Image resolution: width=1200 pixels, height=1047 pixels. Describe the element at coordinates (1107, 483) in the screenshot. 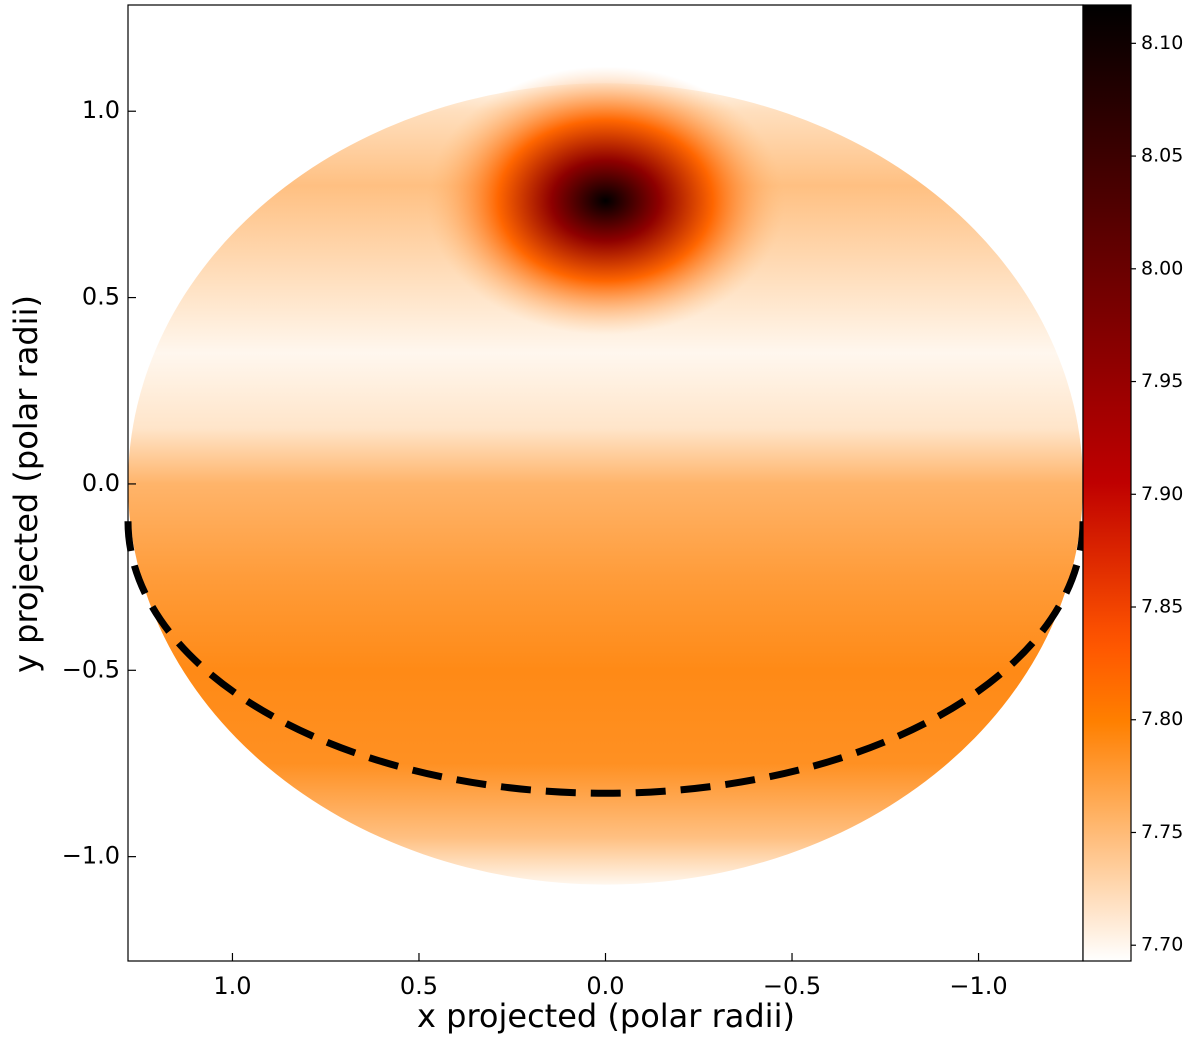

I see `colorbar` at that location.